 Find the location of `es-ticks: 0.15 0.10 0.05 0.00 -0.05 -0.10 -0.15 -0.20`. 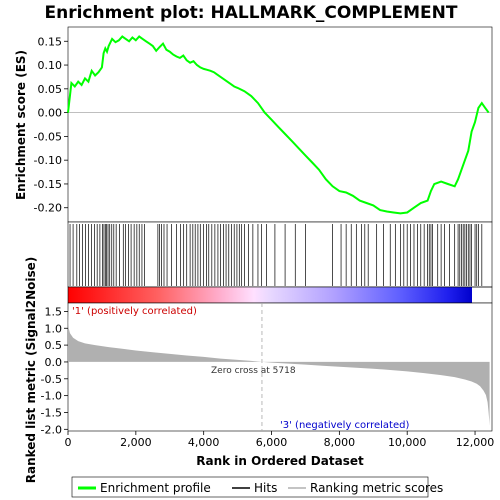

es-ticks: 0.15 0.10 0.05 0.00 -0.05 -0.10 -0.15 -0.20 is located at coordinates (51, 125).